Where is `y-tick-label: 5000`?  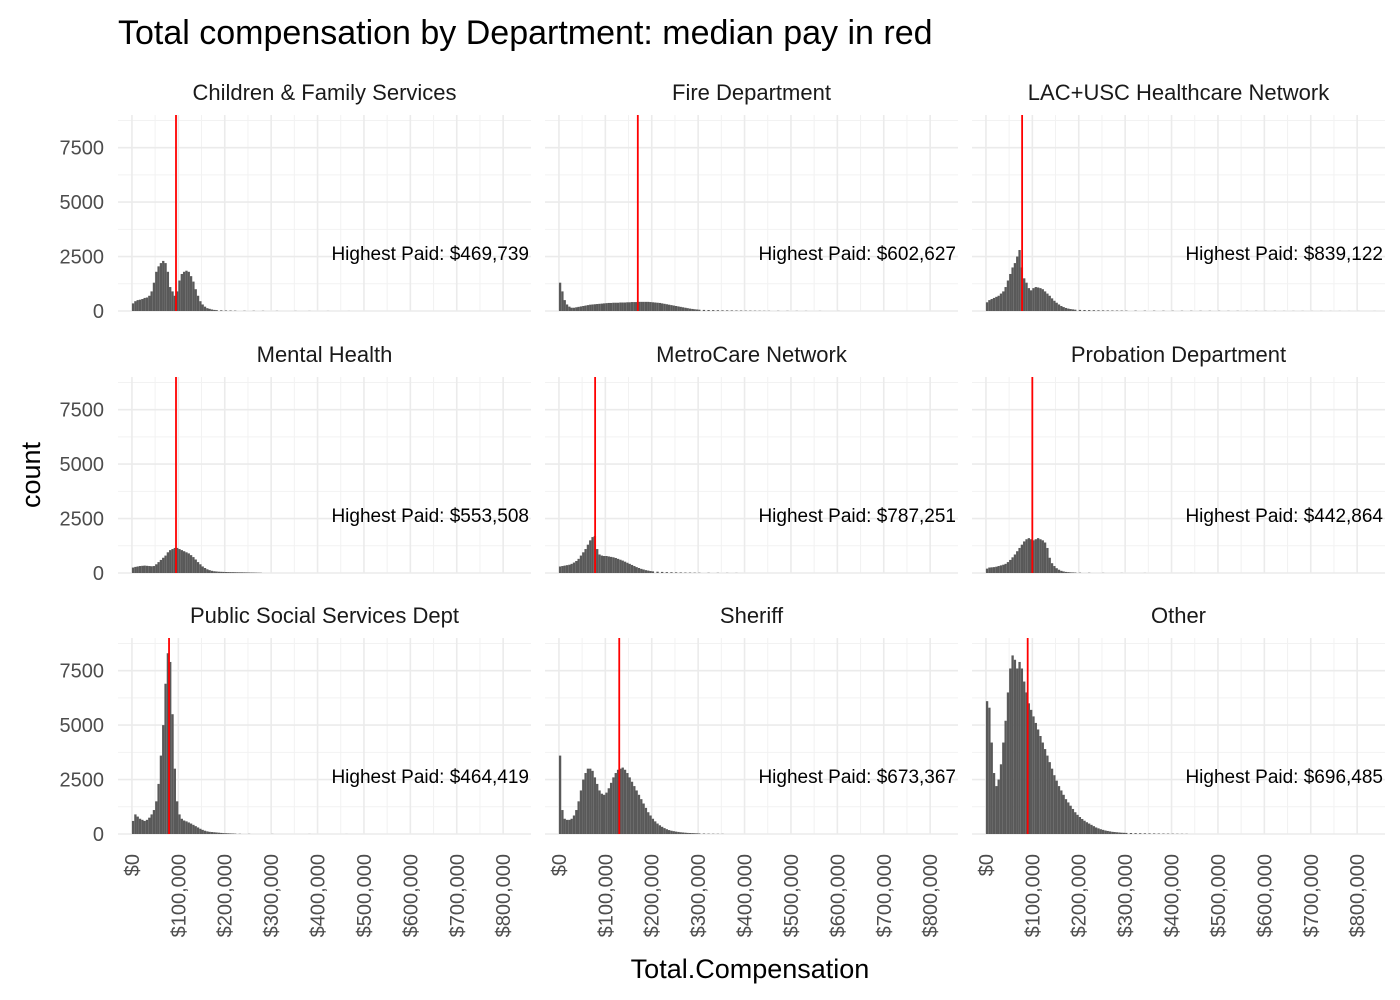
y-tick-label: 5000 is located at coordinates (82, 203).